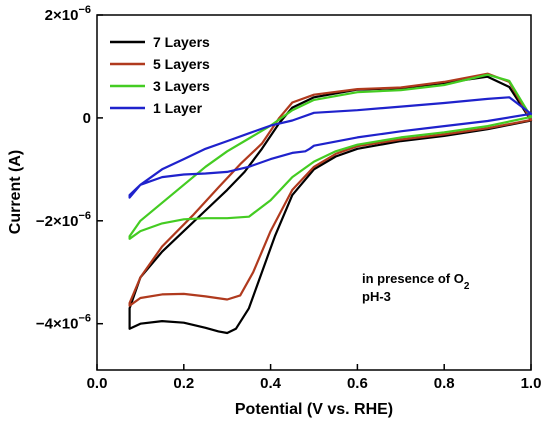 Image resolution: width=550 pixels, height=422 pixels. What do you see at coordinates (314, 409) in the screenshot?
I see `x-axis-title: Potential (V vs. RHE)` at bounding box center [314, 409].